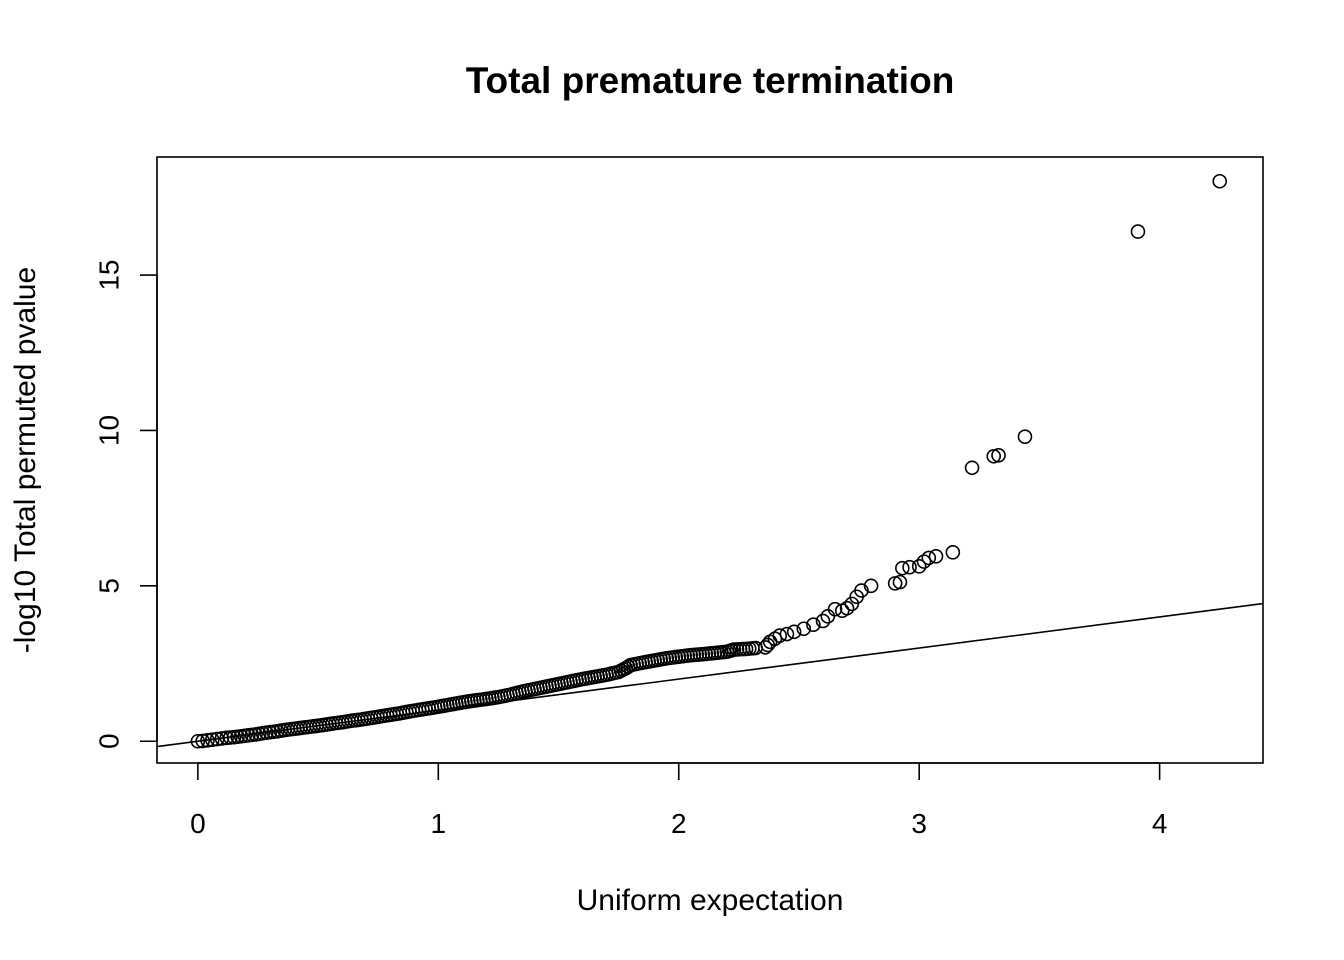  What do you see at coordinates (109, 586) in the screenshot?
I see `y-tick-label: 5` at bounding box center [109, 586].